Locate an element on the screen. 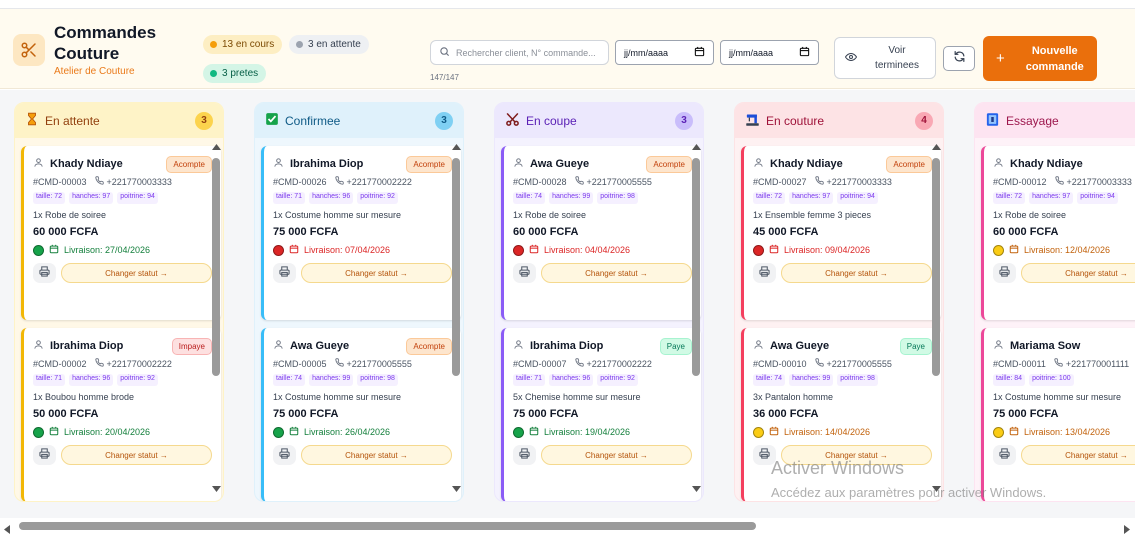  phone-text: +221770002222 is located at coordinates (379, 181).